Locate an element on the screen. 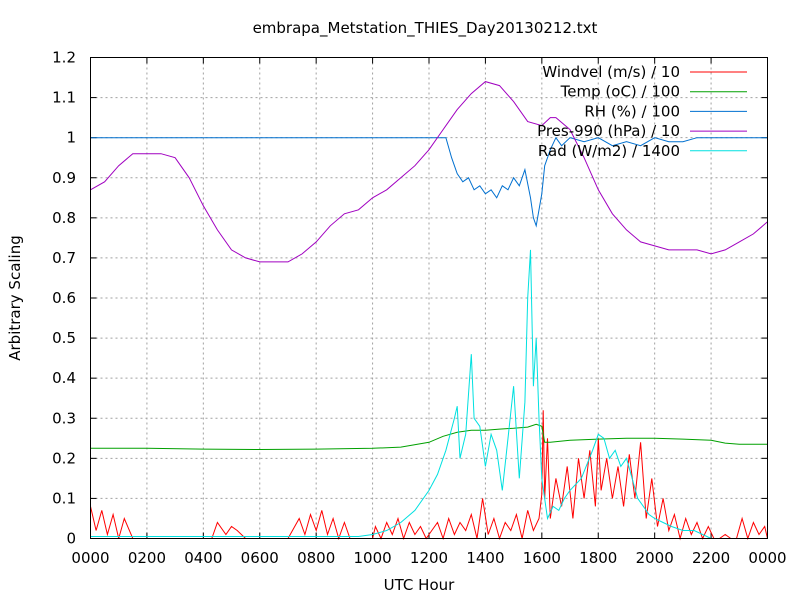 The image size is (800, 600). y-tick-label: 0.6 is located at coordinates (64, 298).